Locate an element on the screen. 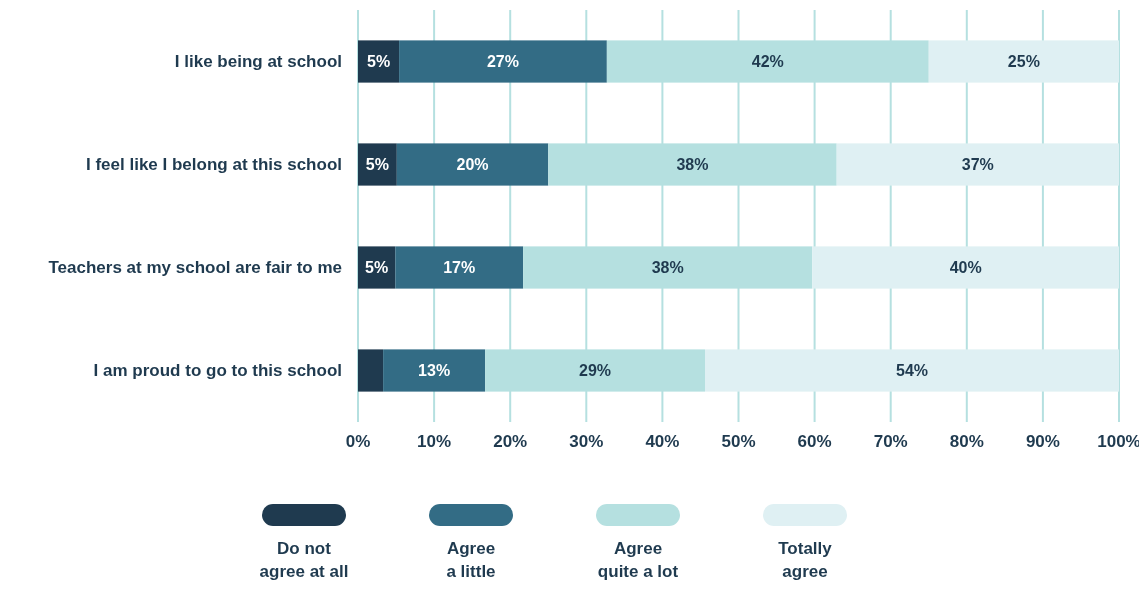 The width and height of the screenshot is (1147, 592). data-label: 13% is located at coordinates (434, 371).